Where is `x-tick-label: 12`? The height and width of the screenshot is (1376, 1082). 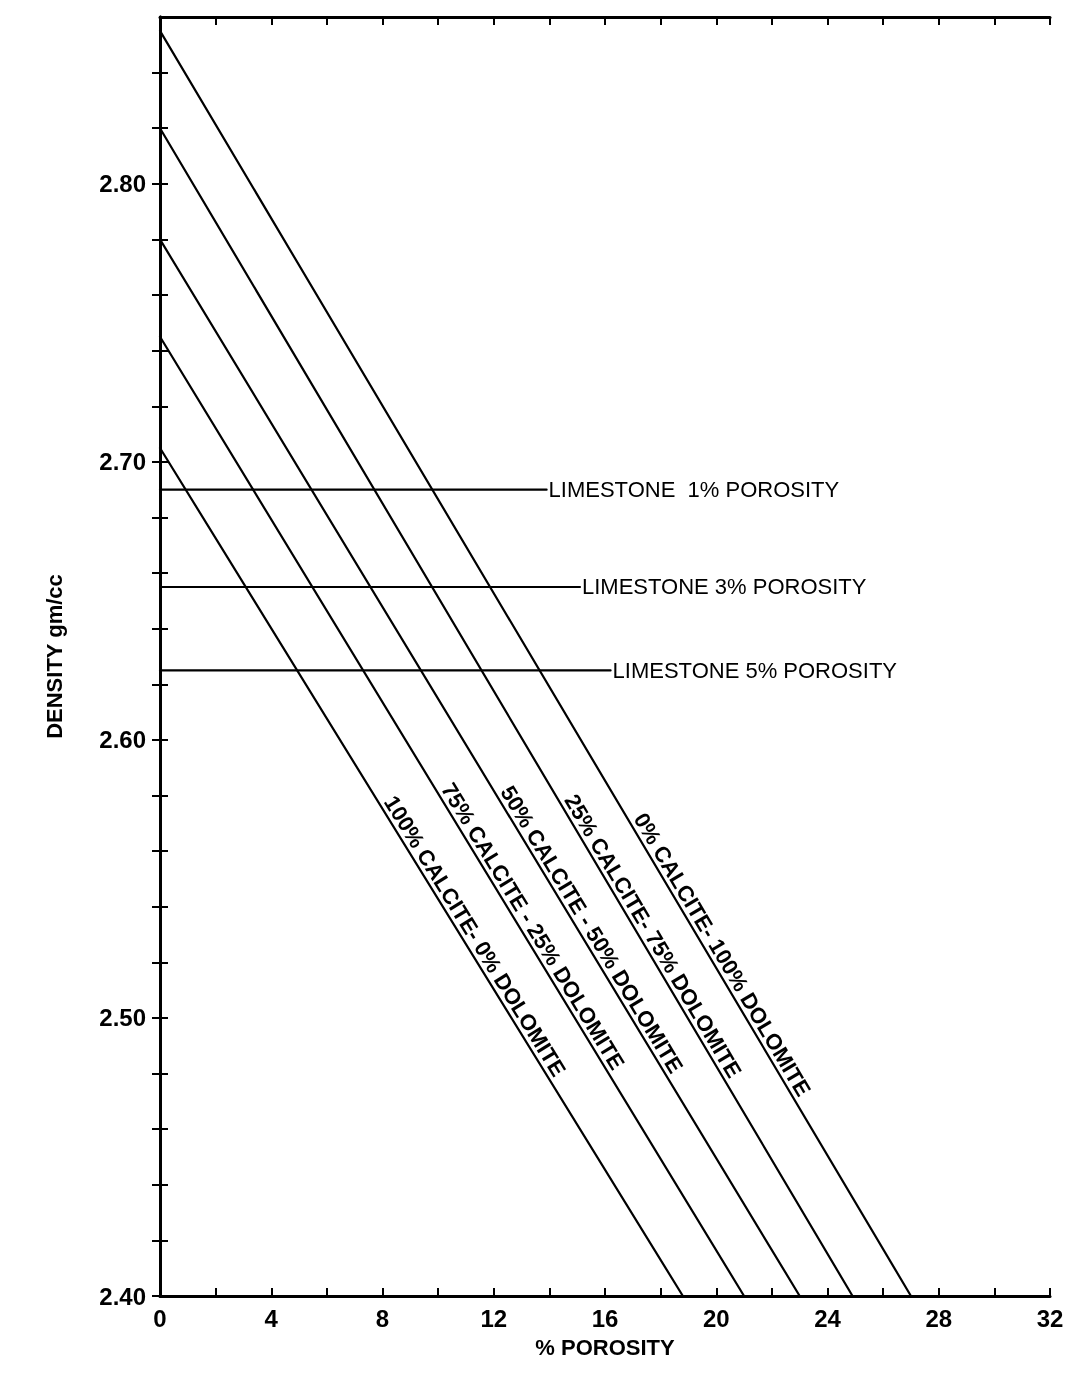 x-tick-label: 12 is located at coordinates (494, 1318).